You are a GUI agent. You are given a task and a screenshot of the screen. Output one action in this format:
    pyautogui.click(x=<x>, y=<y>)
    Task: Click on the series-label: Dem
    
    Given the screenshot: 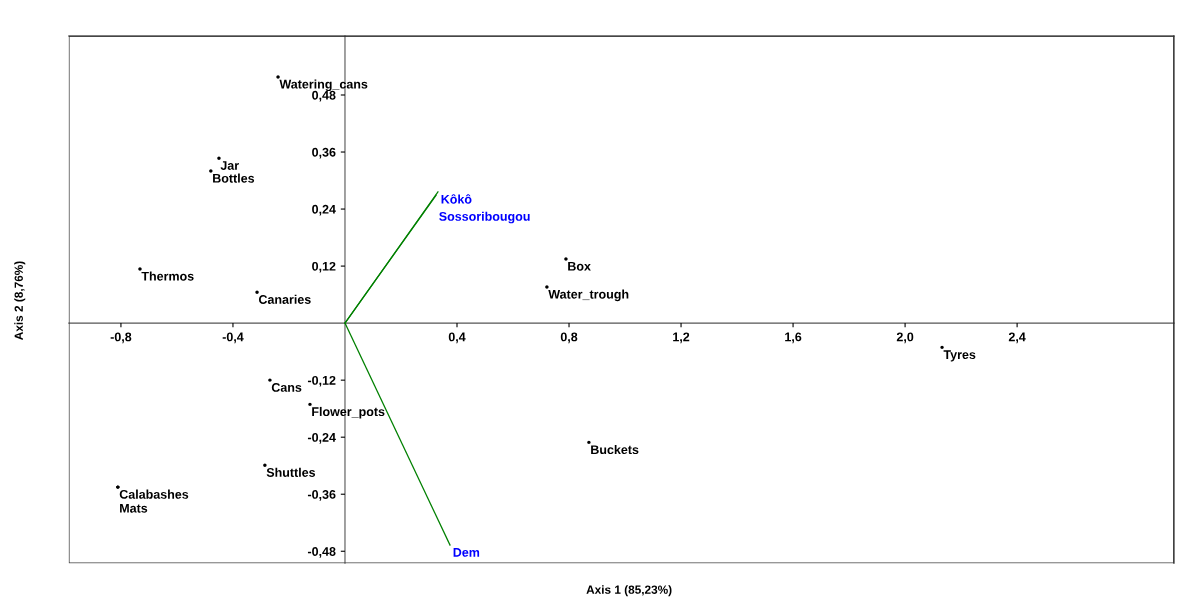 What is the action you would take?
    pyautogui.click(x=466, y=552)
    